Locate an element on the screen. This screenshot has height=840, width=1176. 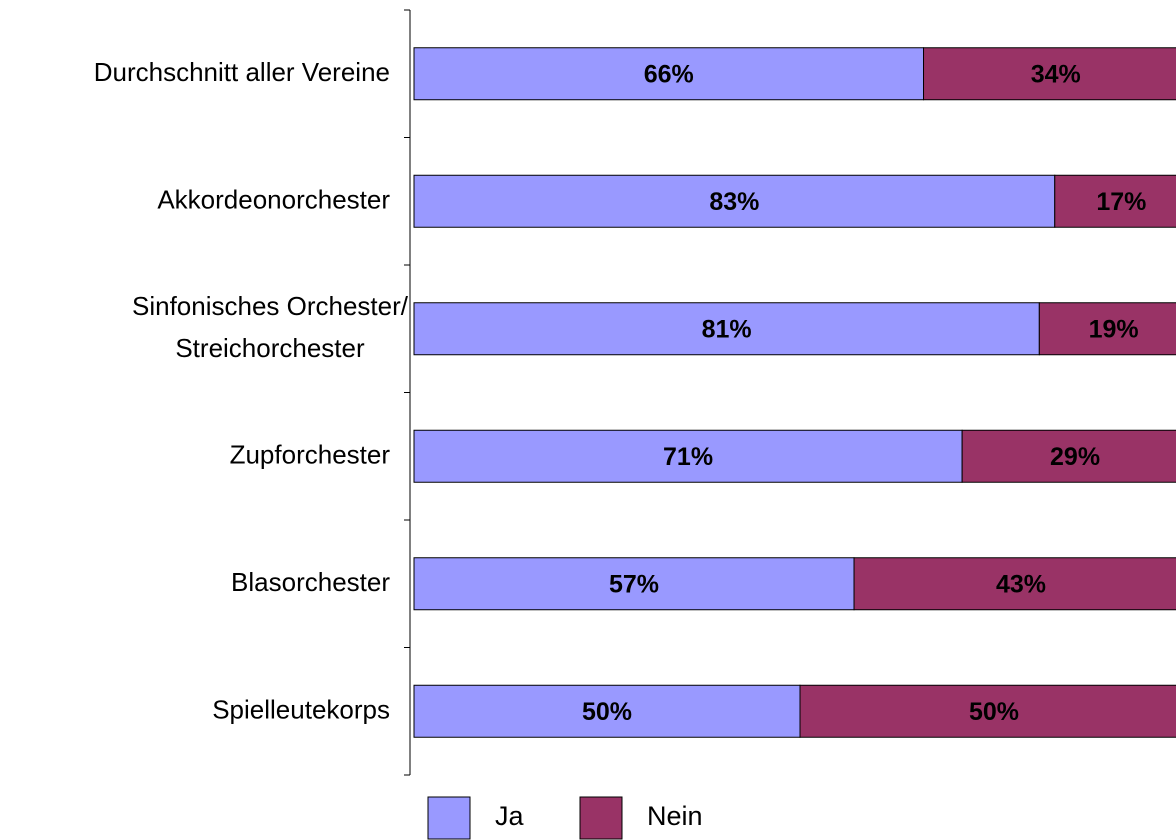
value-label: 71% is located at coordinates (688, 457).